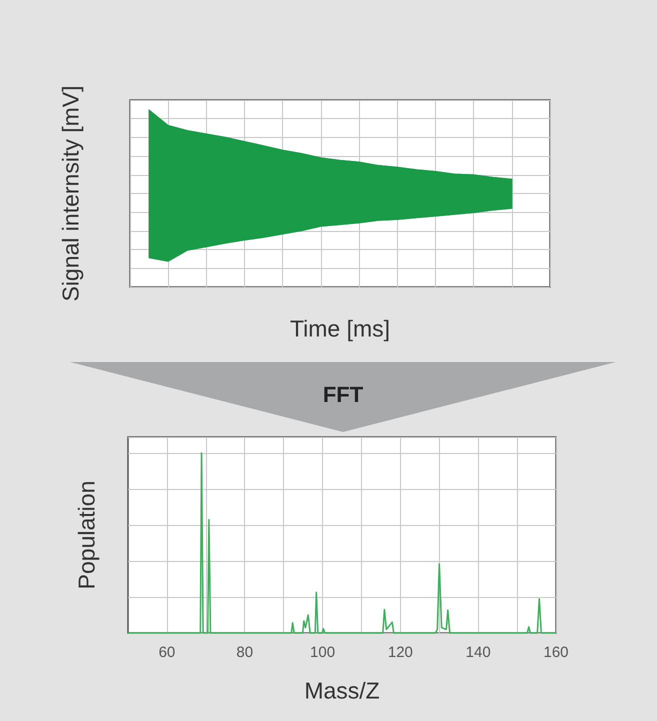 The image size is (657, 721). I want to click on y-axis-title: Signal internsity [mV], so click(71, 193).